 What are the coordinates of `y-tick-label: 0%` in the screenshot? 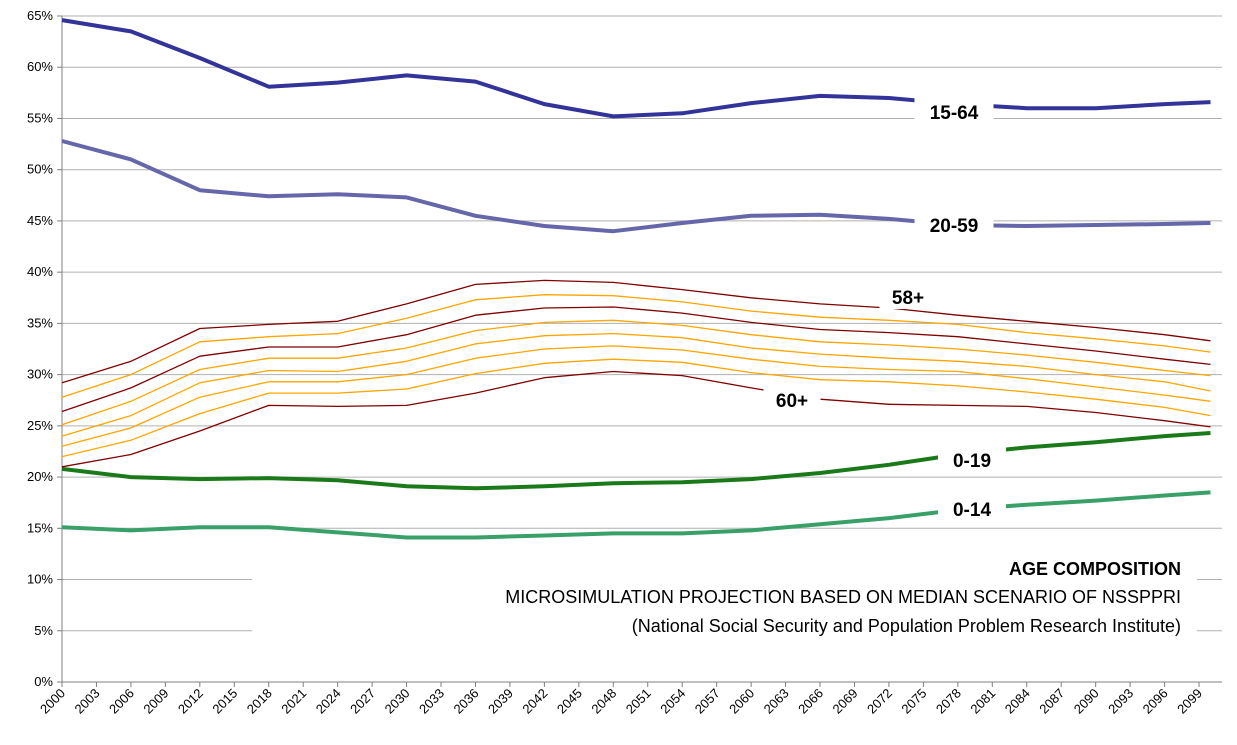 It's located at (43, 681).